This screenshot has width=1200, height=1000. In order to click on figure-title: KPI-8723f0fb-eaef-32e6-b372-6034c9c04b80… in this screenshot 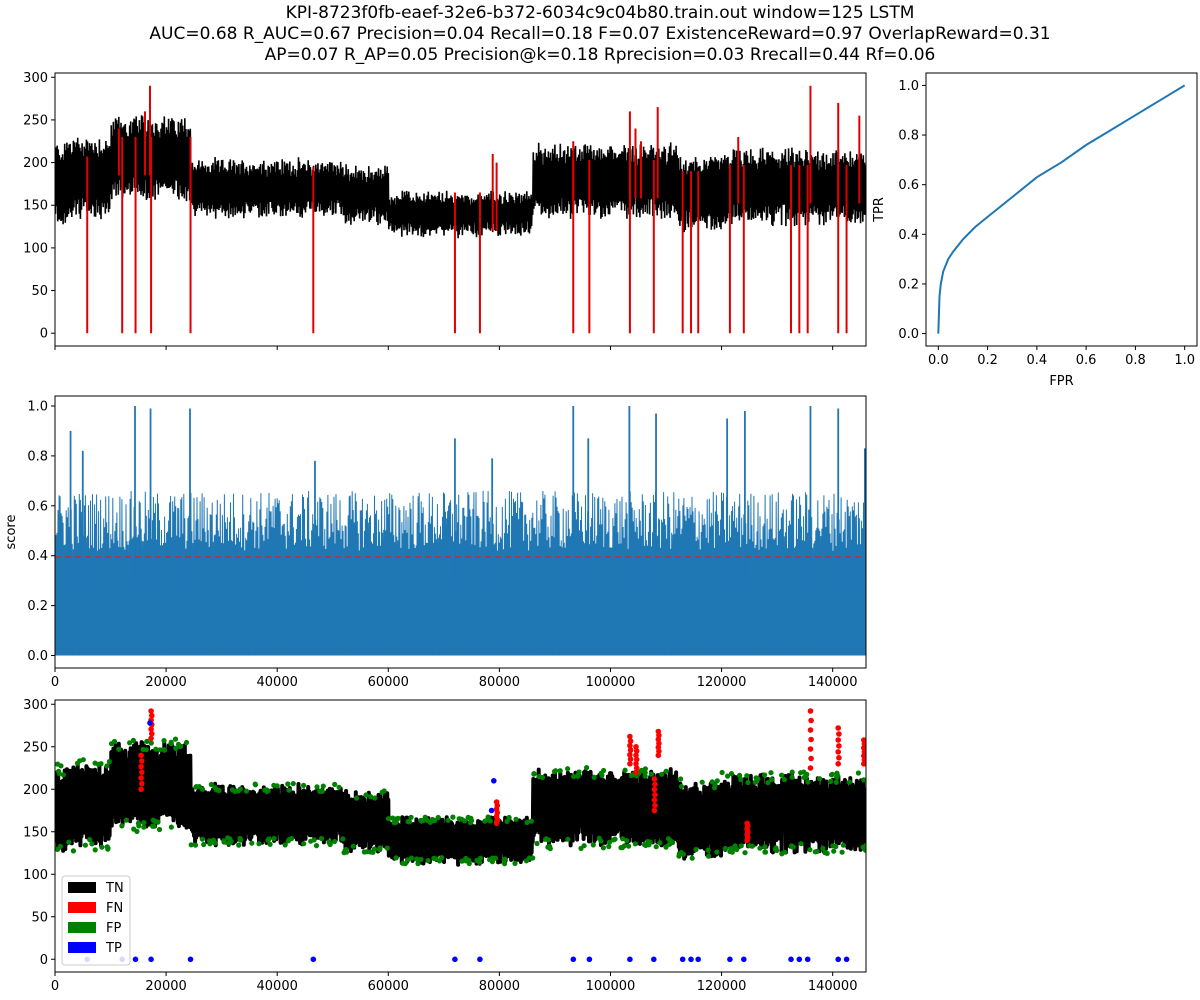, I will do `click(599, 34)`.